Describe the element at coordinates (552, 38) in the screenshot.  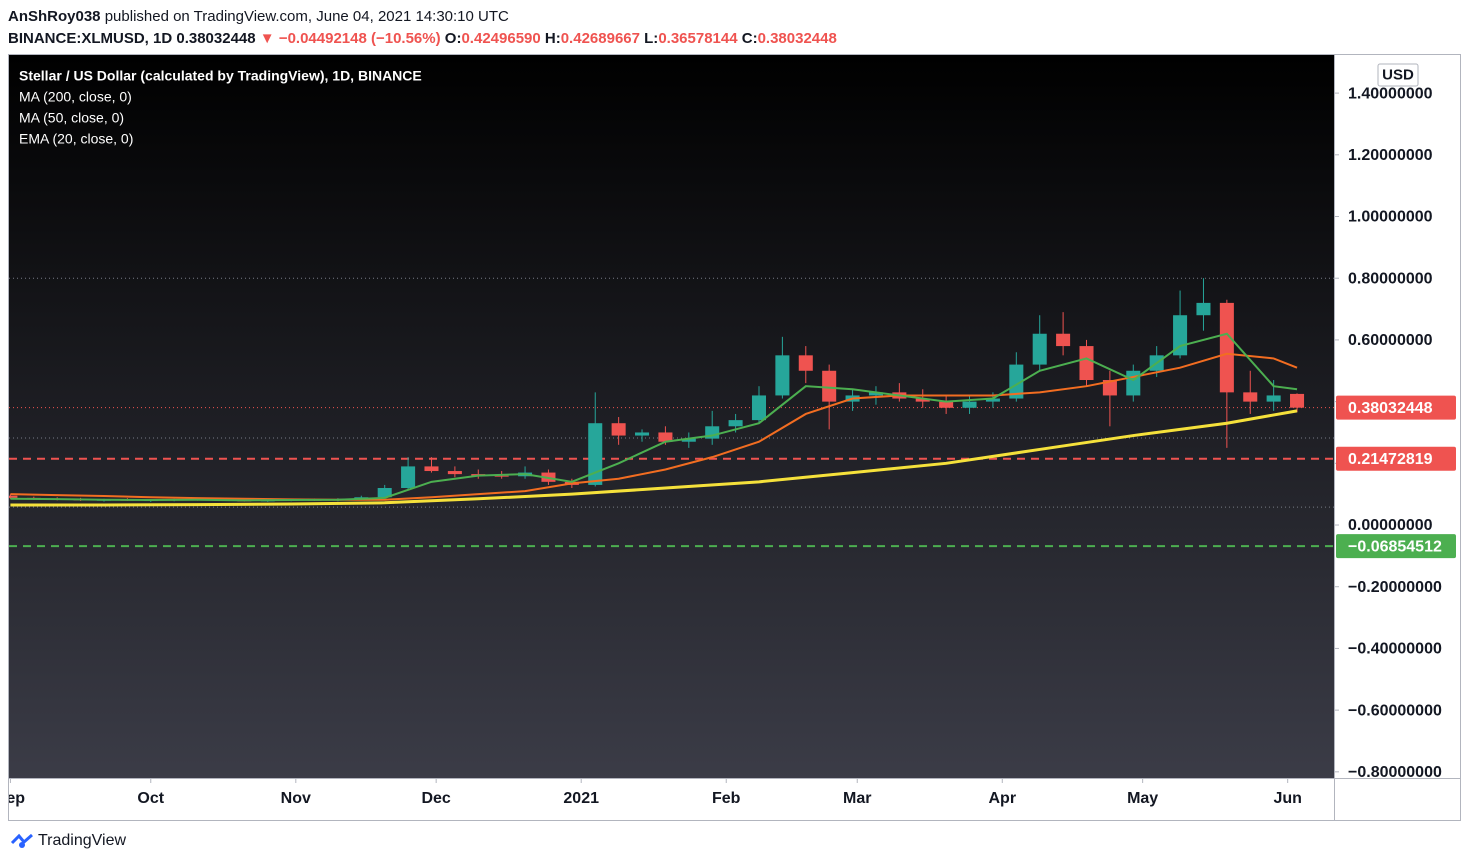
I see `h-label: H:` at that location.